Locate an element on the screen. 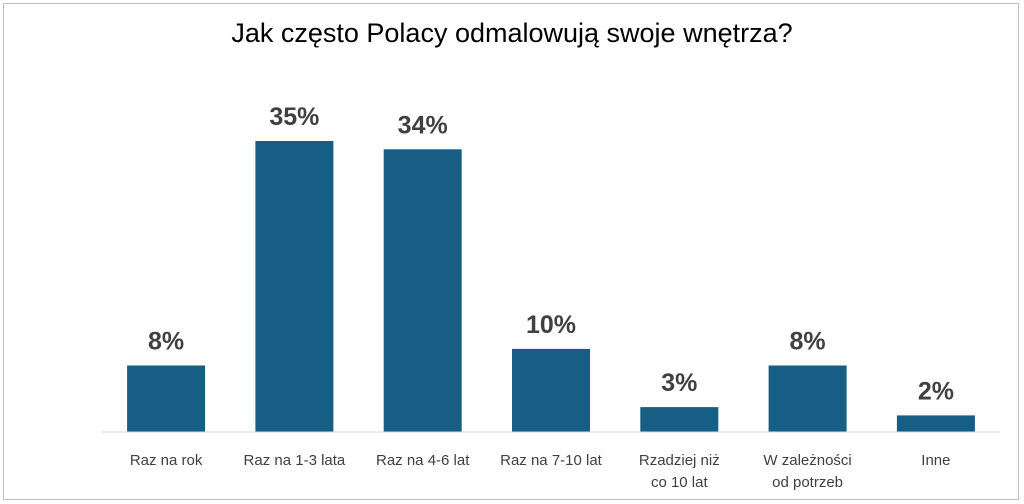  category-label-0: Raz na rok is located at coordinates (166, 460).